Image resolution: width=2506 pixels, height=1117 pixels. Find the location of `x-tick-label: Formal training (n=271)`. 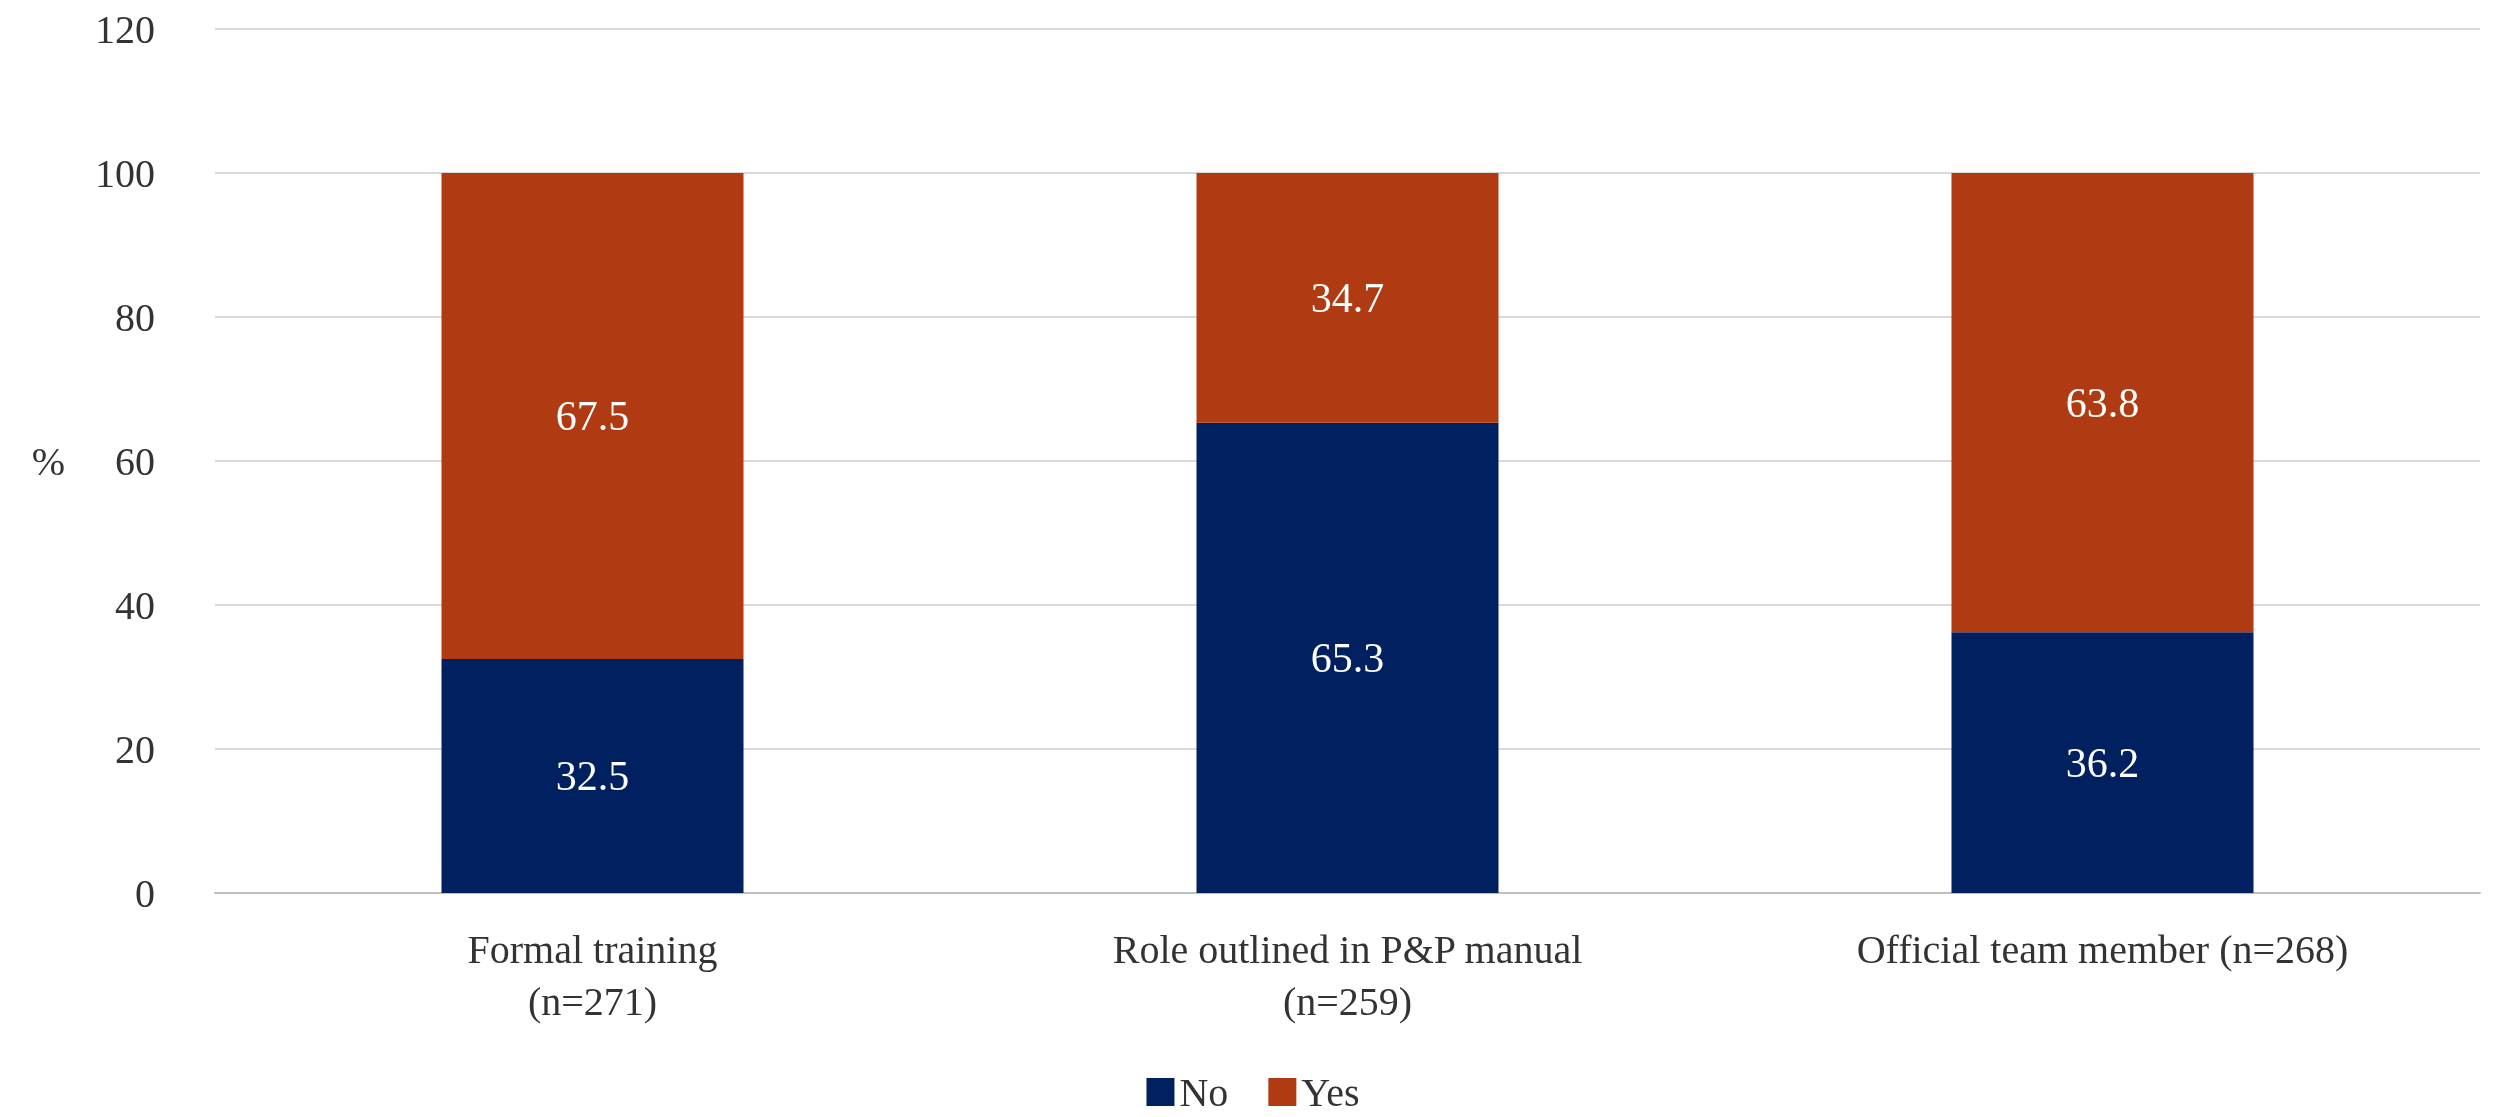

x-tick-label: Formal training (n=271) is located at coordinates (592, 975).